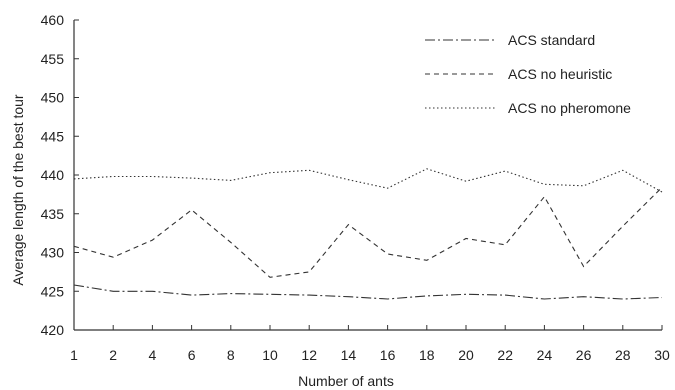 The width and height of the screenshot is (675, 390). What do you see at coordinates (551, 40) in the screenshot?
I see `legend-label: ACS standard` at bounding box center [551, 40].